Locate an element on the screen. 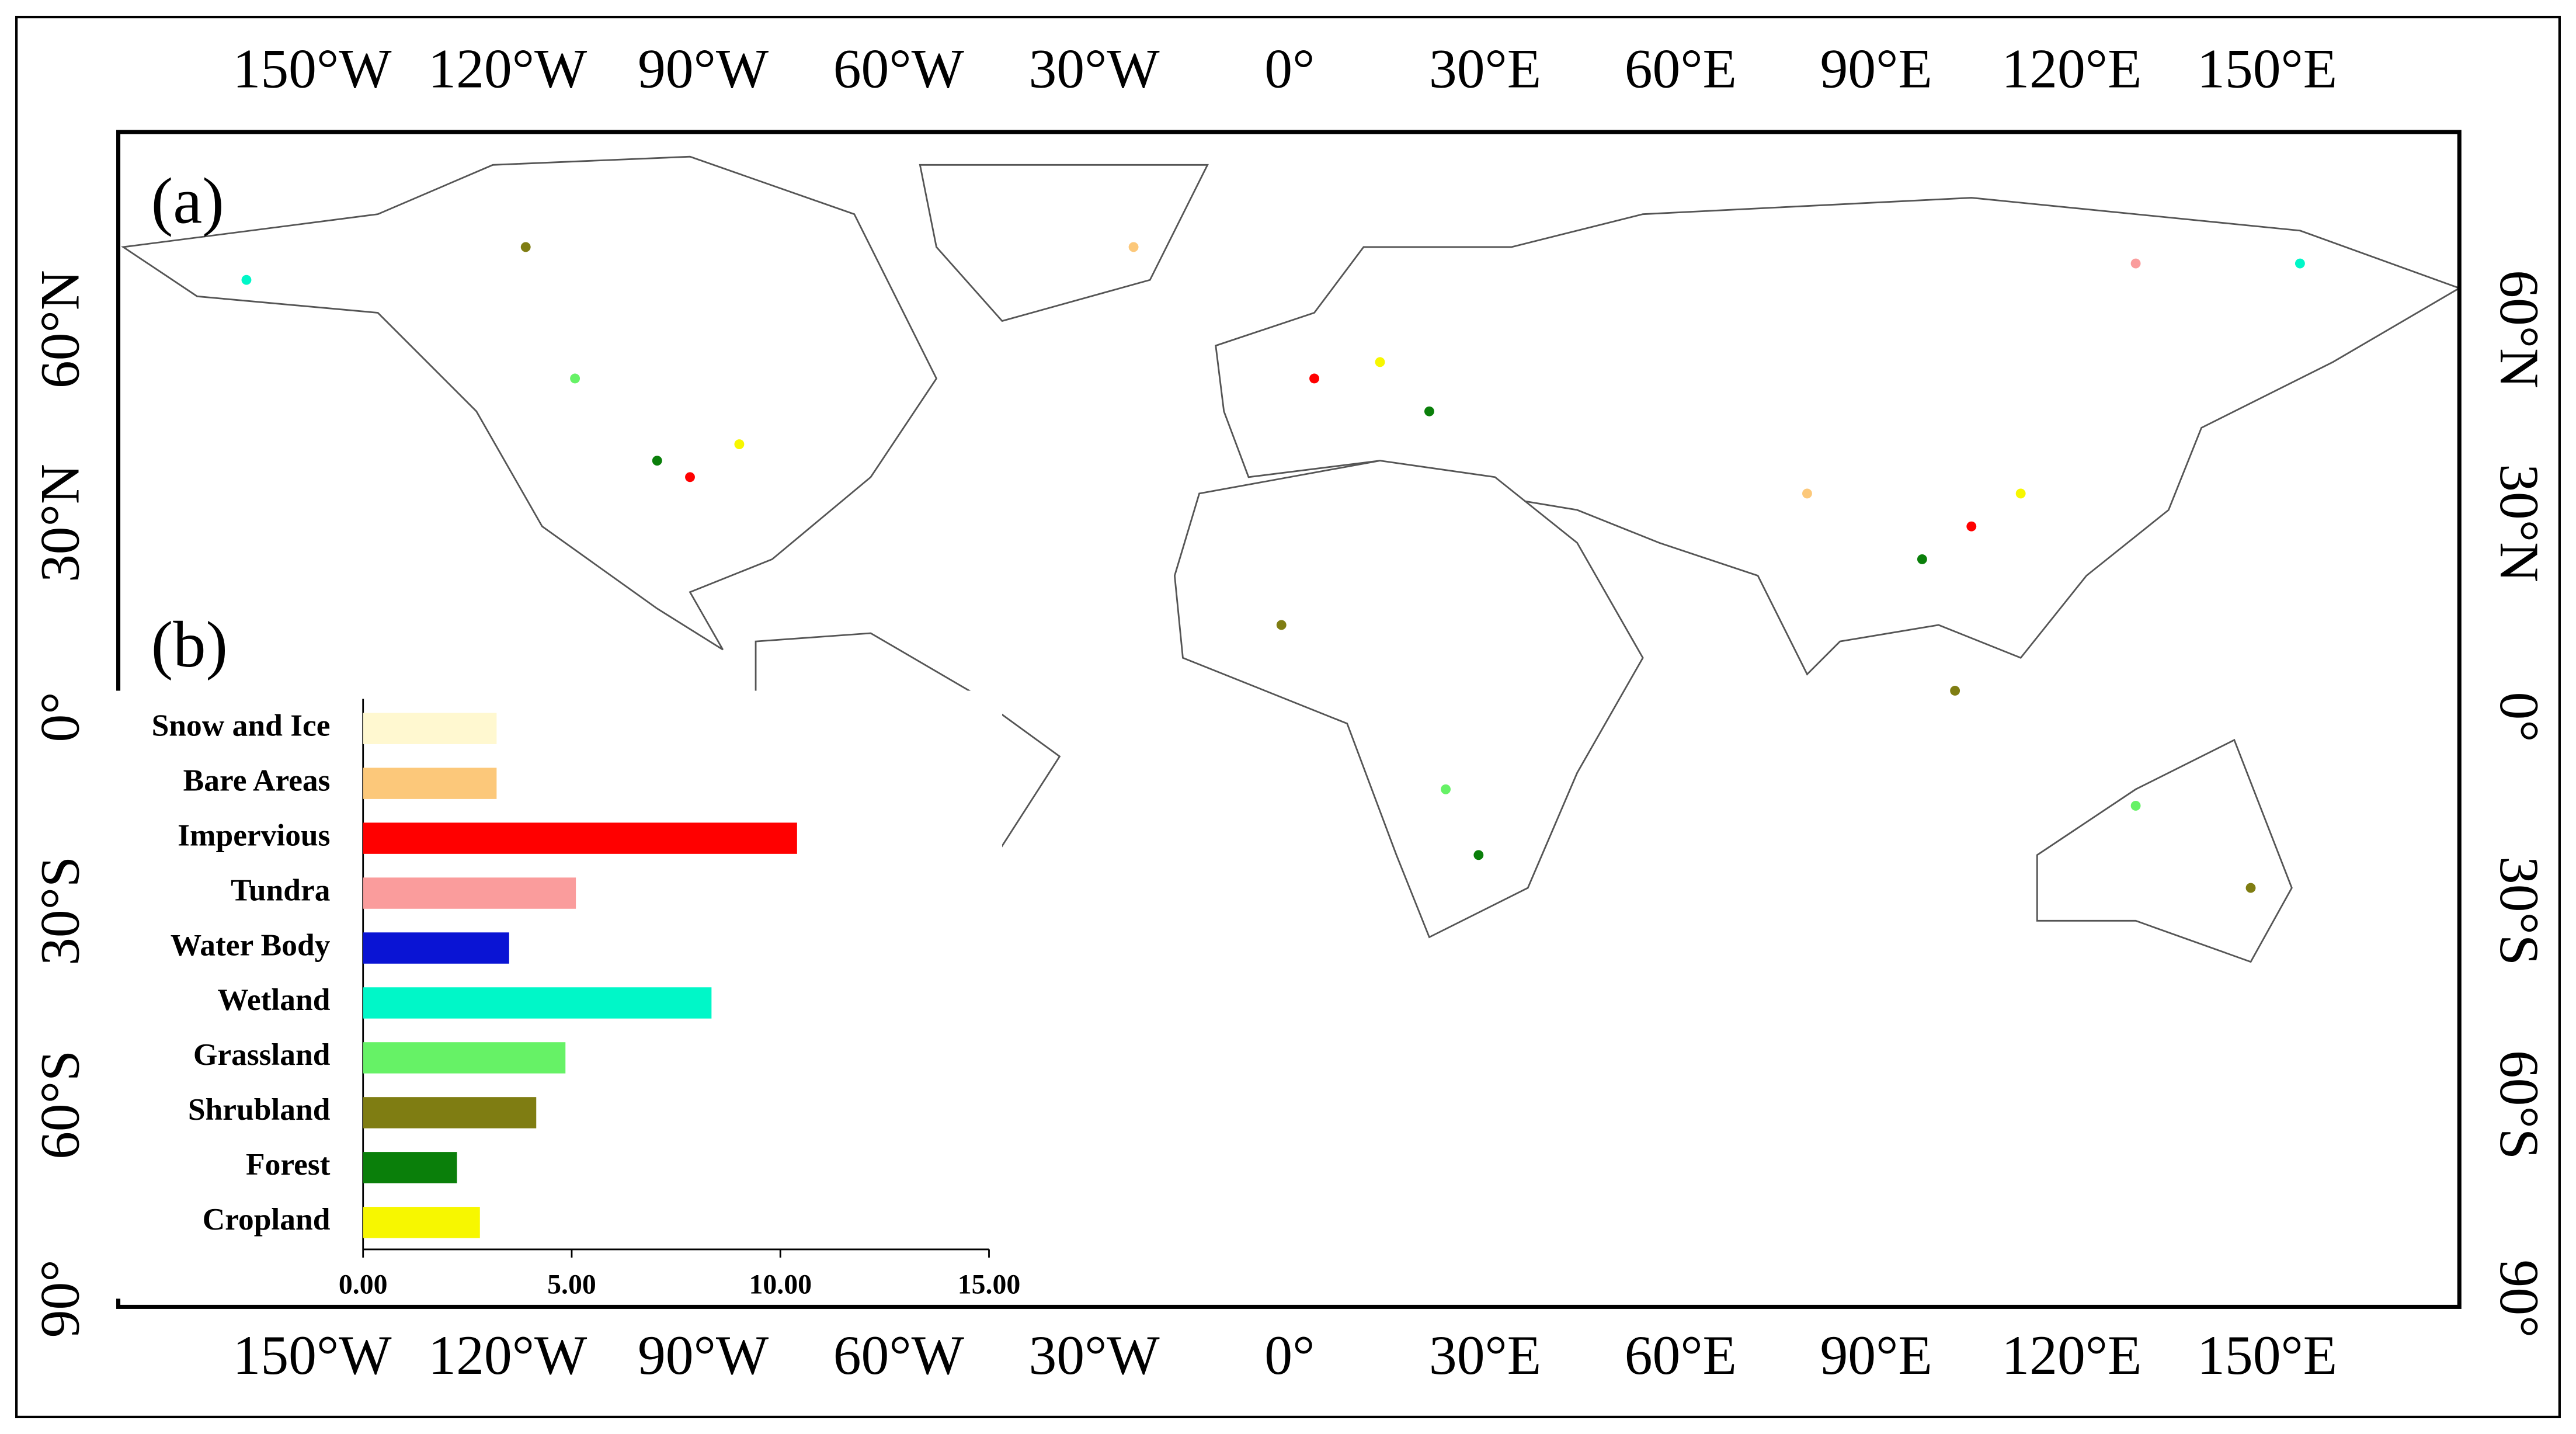  panel-label: (a) is located at coordinates (188, 201).